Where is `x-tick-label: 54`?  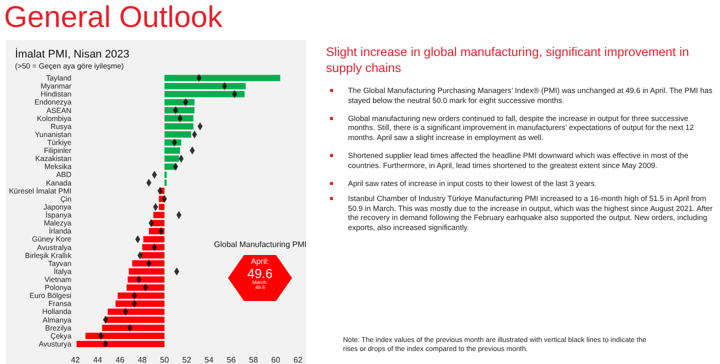
x-tick-label: 54 is located at coordinates (209, 360).